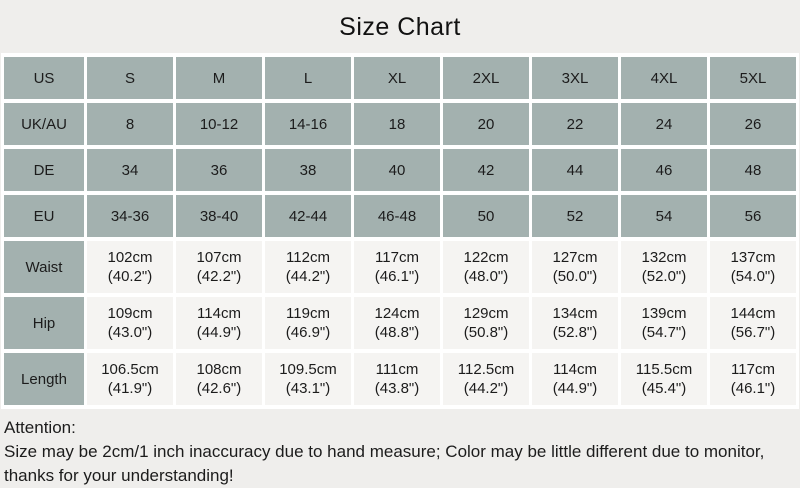 Image resolution: width=800 pixels, height=488 pixels. I want to click on cell-length-3xl: 114cm (44.9"), so click(575, 379).